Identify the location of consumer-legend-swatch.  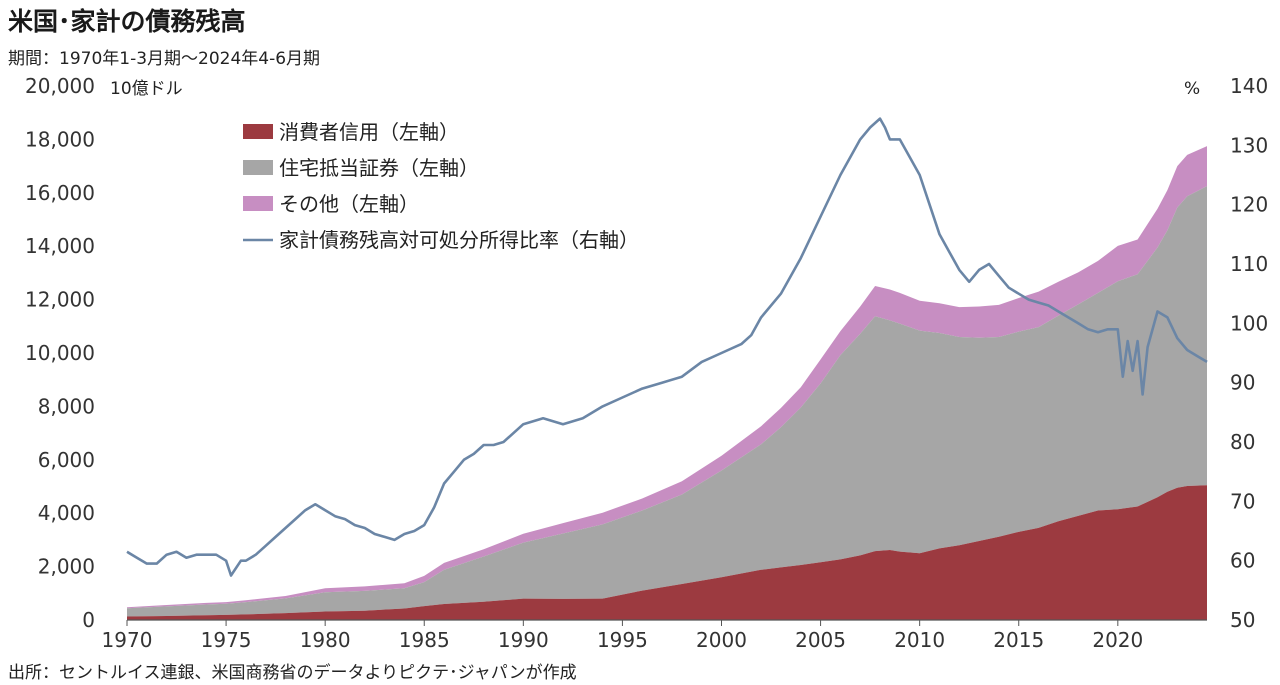
(258, 131).